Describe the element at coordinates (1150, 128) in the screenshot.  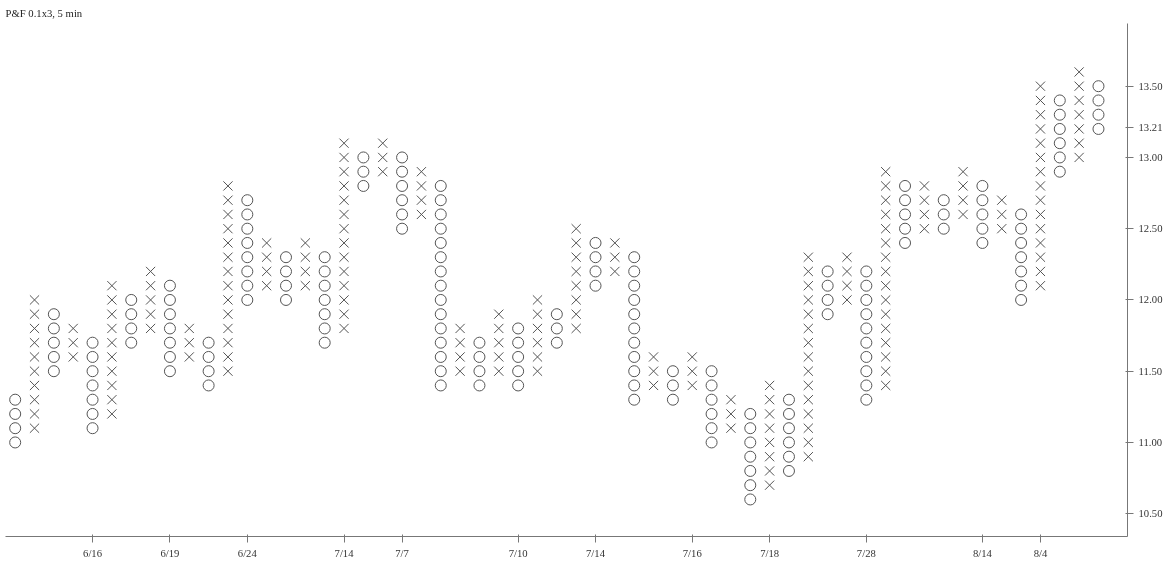
I see `y-tick-label: 13.21` at that location.